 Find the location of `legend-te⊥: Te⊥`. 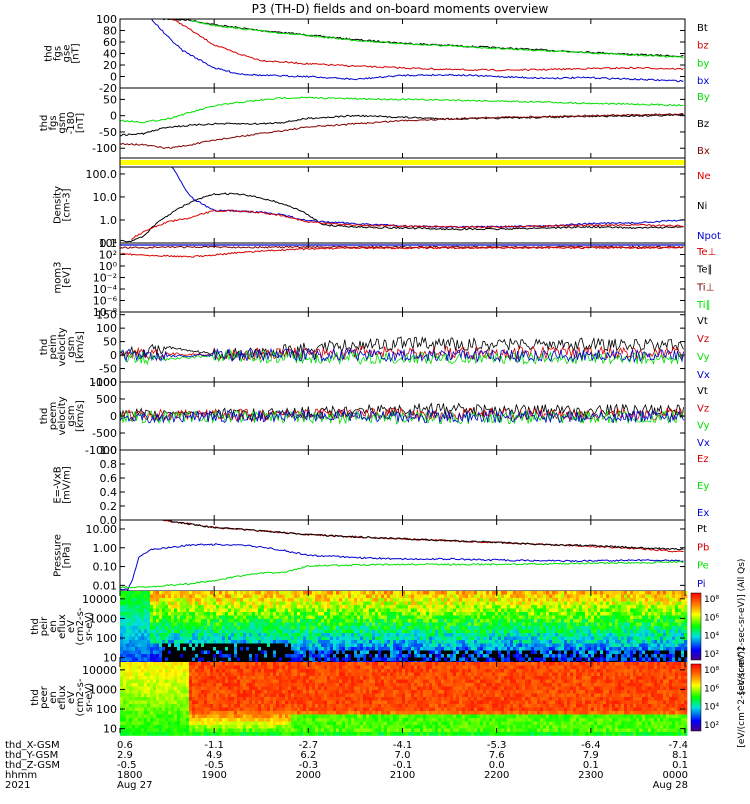

legend-te⊥: Te⊥ is located at coordinates (706, 252).